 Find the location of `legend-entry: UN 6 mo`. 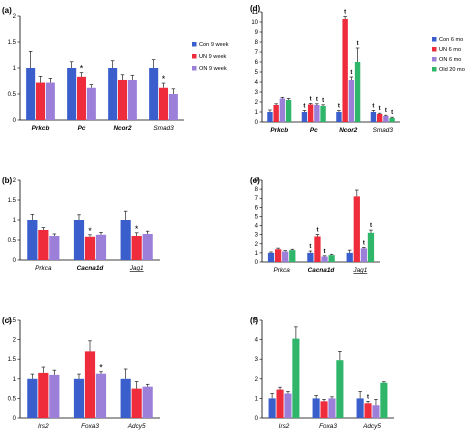

legend-entry: UN 6 mo is located at coordinates (450, 50).